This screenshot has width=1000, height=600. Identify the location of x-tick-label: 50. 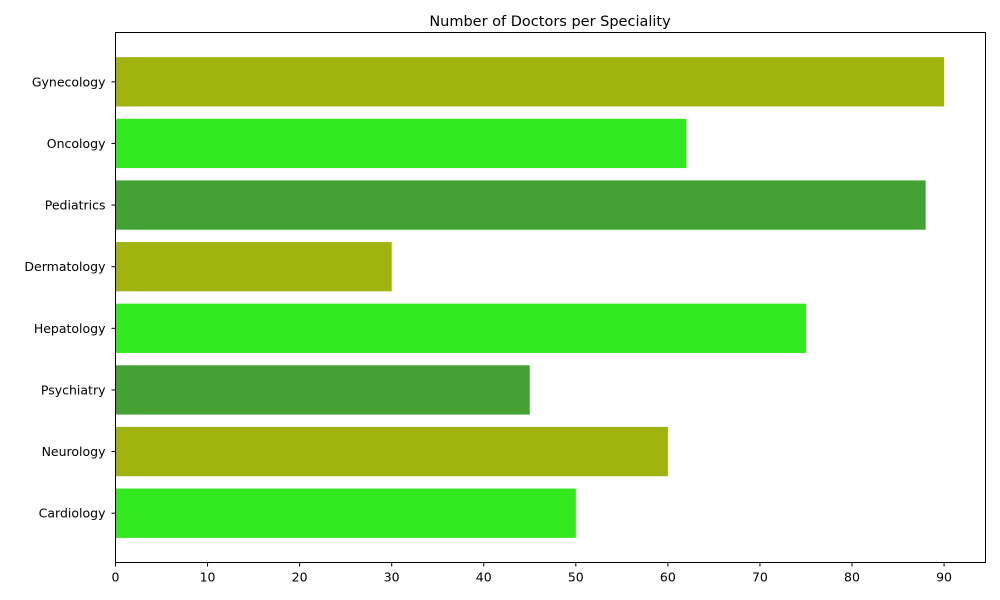
(576, 577).